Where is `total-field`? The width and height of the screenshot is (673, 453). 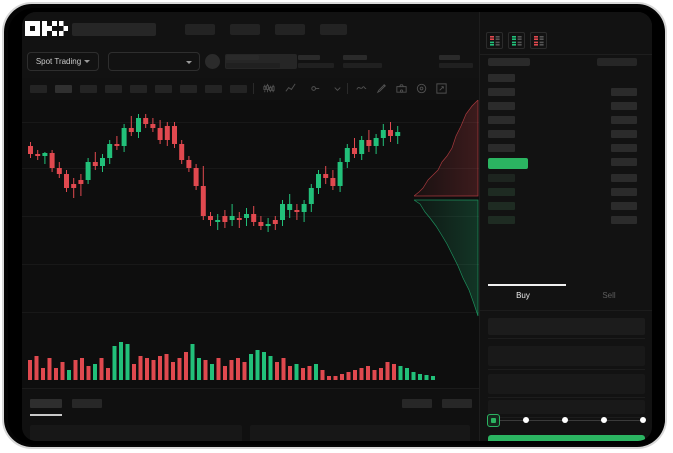
total-field is located at coordinates (566, 407).